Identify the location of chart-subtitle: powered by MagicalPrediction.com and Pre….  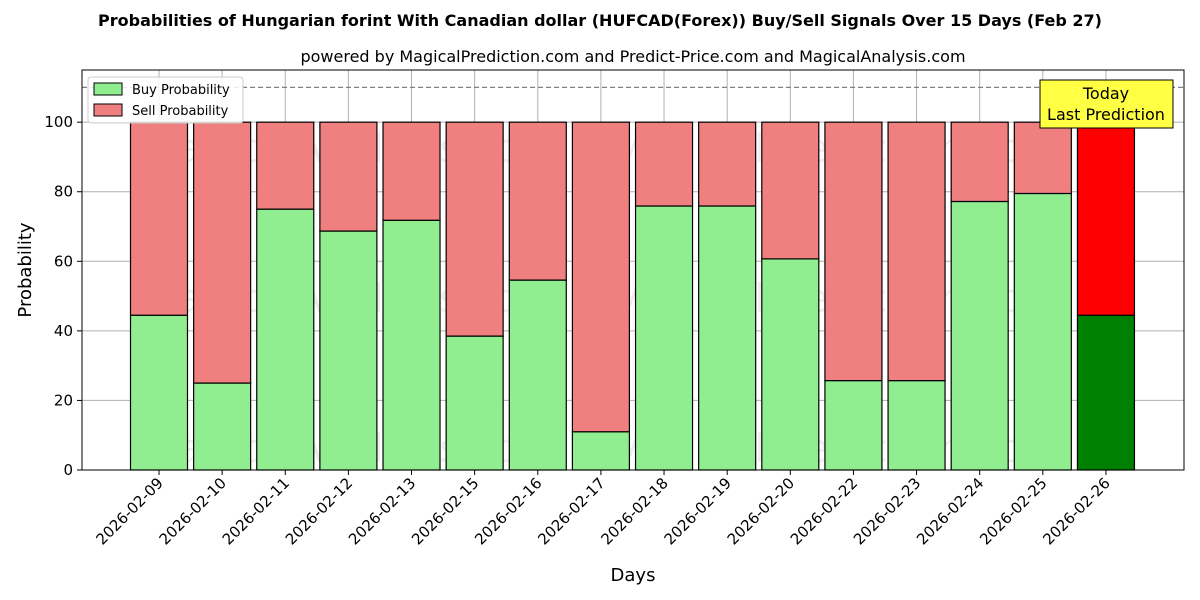
(632, 56).